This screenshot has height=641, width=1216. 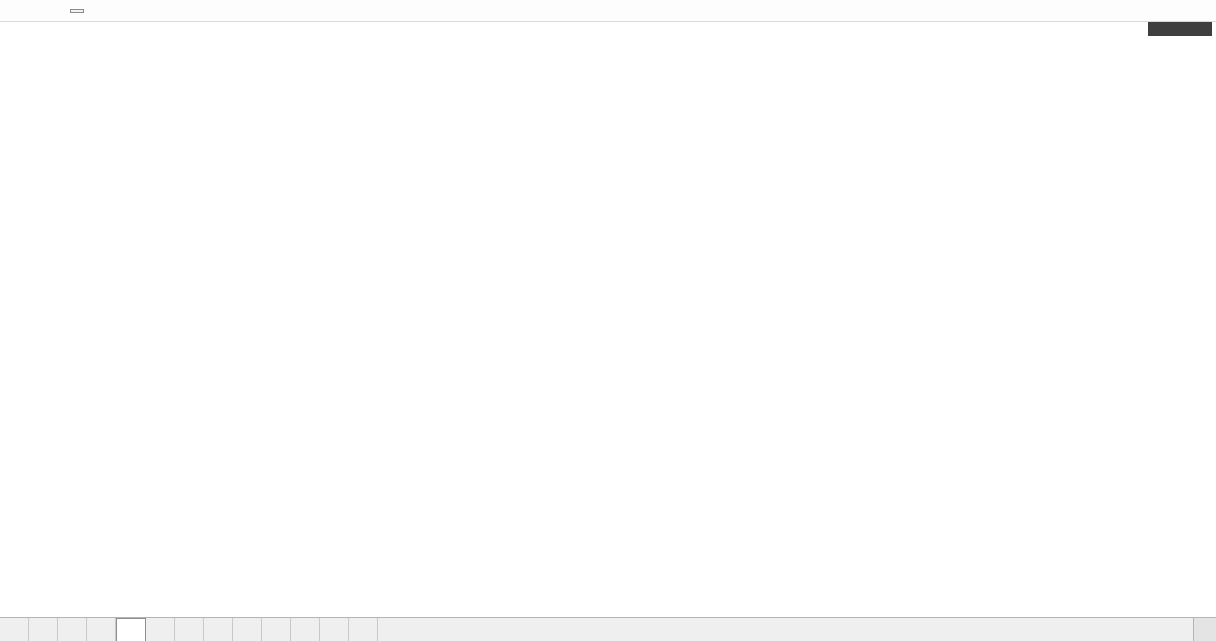 What do you see at coordinates (305, 629) in the screenshot?
I see `tab-dj30-h4` at bounding box center [305, 629].